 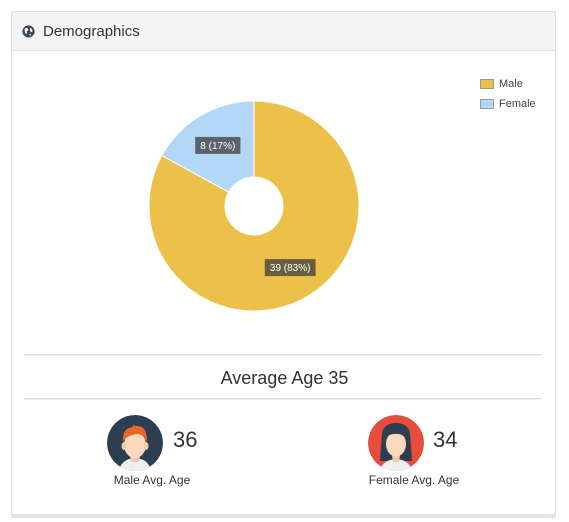 What do you see at coordinates (28, 31) in the screenshot?
I see `globe-icon` at bounding box center [28, 31].